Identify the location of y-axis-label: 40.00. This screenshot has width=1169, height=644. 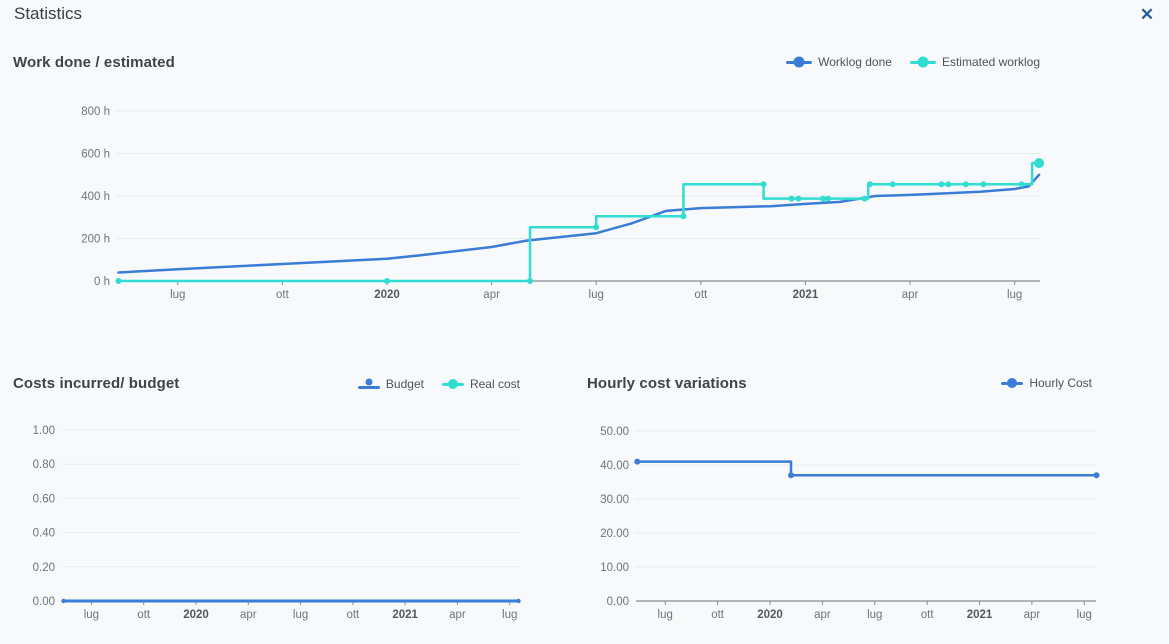
(614, 466).